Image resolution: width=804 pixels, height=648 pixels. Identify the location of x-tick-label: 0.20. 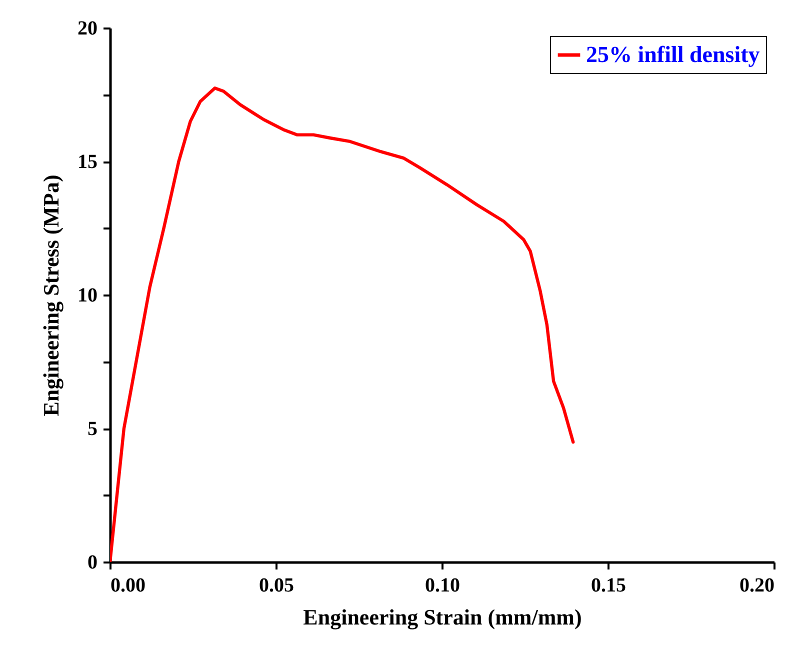
(757, 585).